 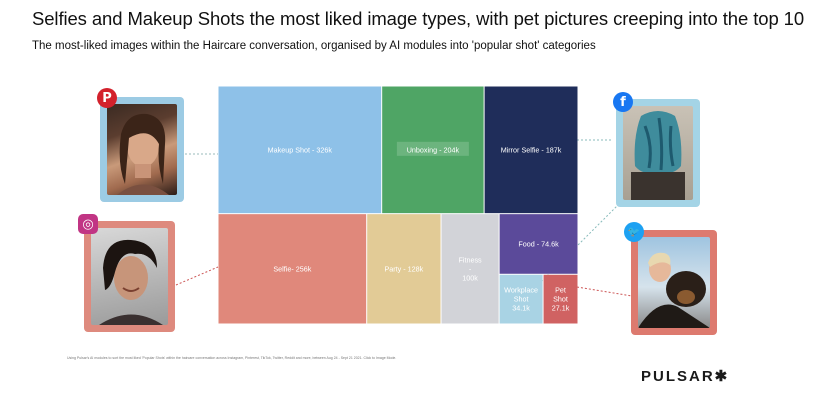 I want to click on twitter-photo-card, so click(x=674, y=282).